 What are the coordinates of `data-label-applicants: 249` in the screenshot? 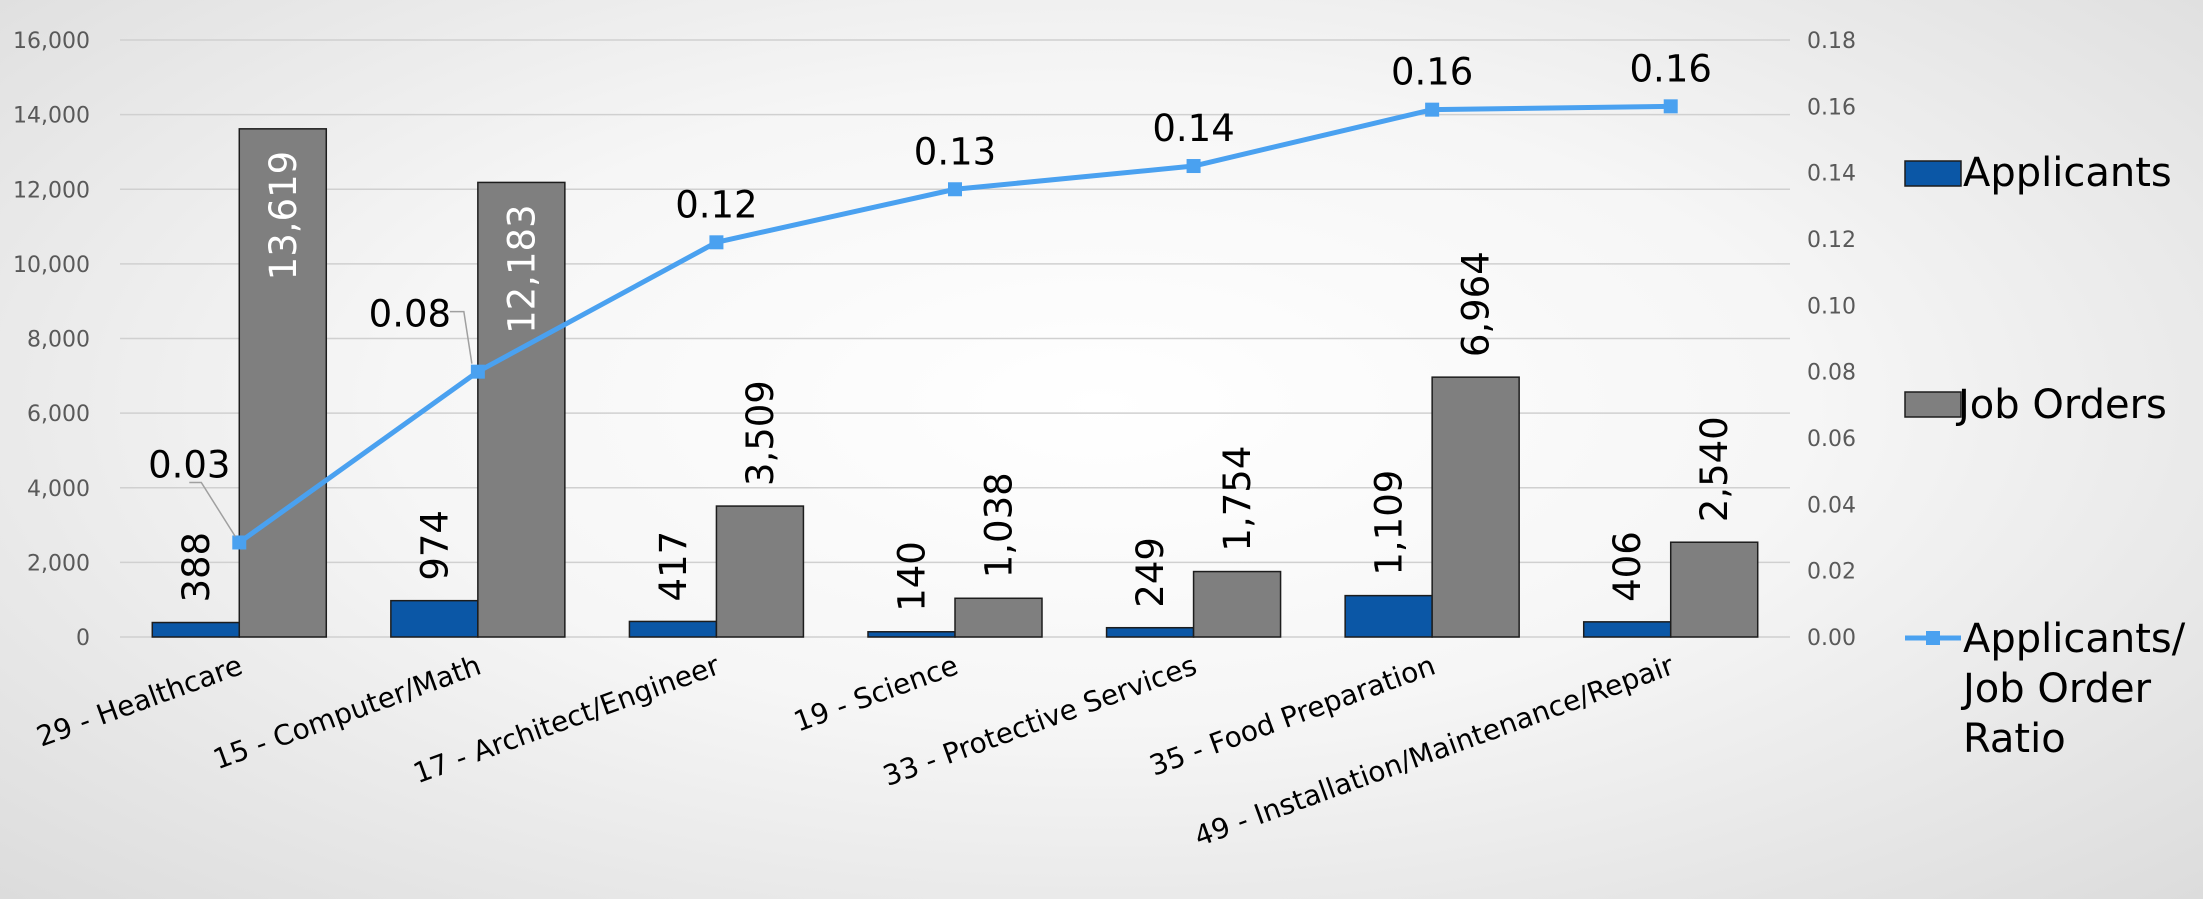 It's located at (1150, 572).